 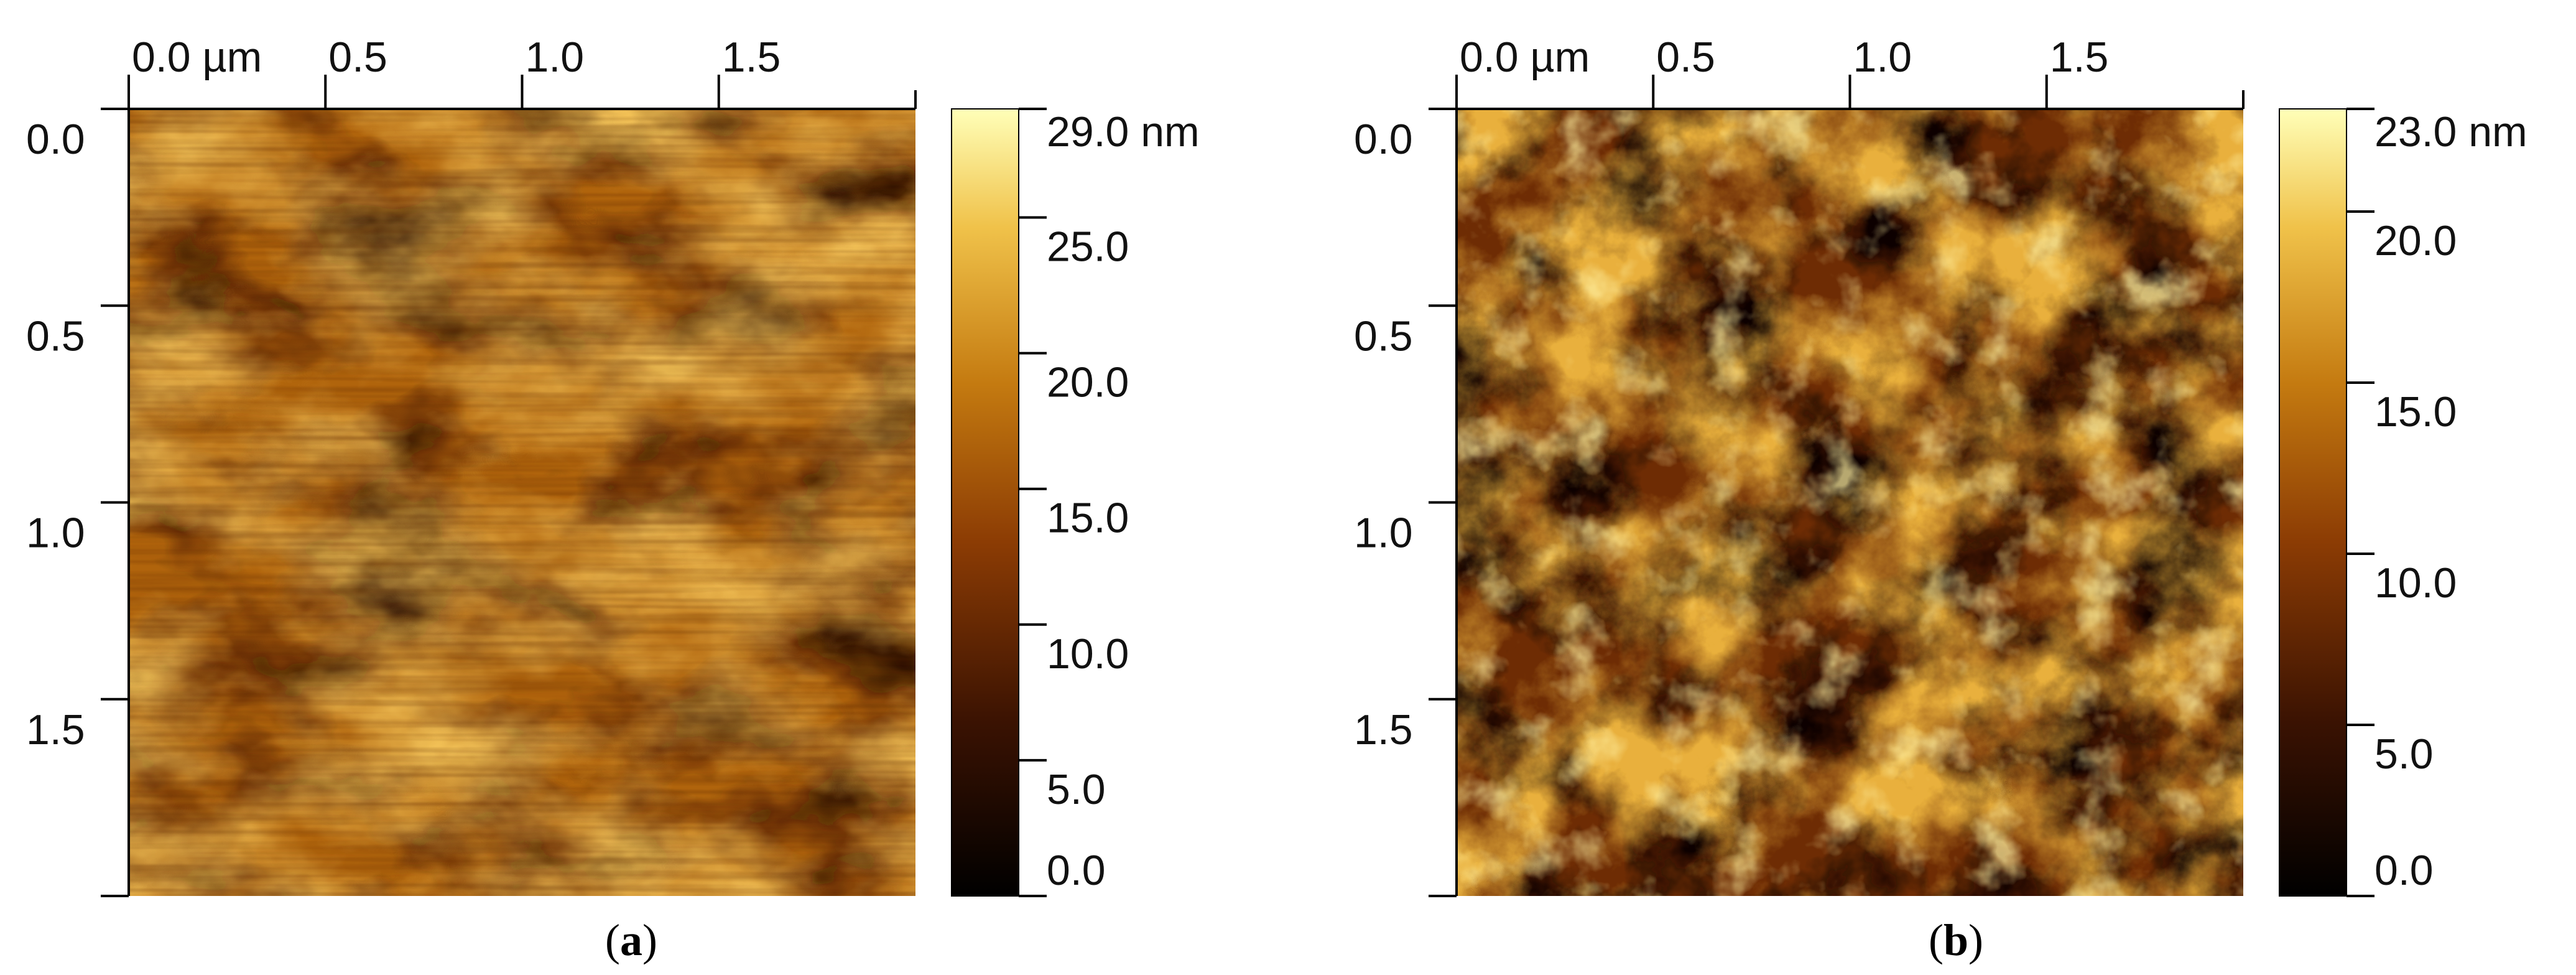 What do you see at coordinates (1784, 57) in the screenshot?
I see `x-tick-labels-b: 0.0 µm 0.5 1.0 1.5` at bounding box center [1784, 57].